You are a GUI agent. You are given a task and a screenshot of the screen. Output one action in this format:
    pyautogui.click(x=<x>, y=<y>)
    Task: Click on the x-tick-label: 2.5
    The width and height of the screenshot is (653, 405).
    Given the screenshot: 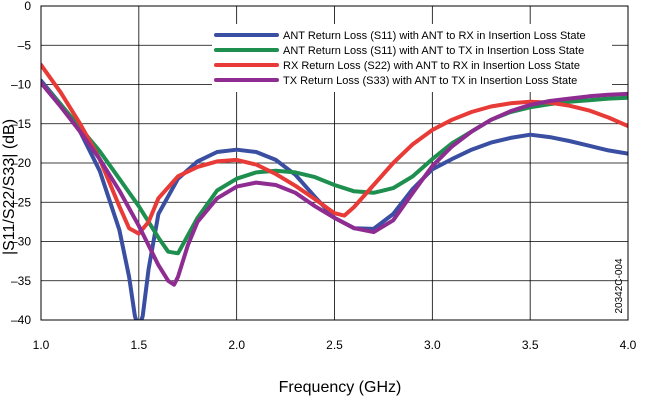 What is the action you would take?
    pyautogui.click(x=334, y=345)
    